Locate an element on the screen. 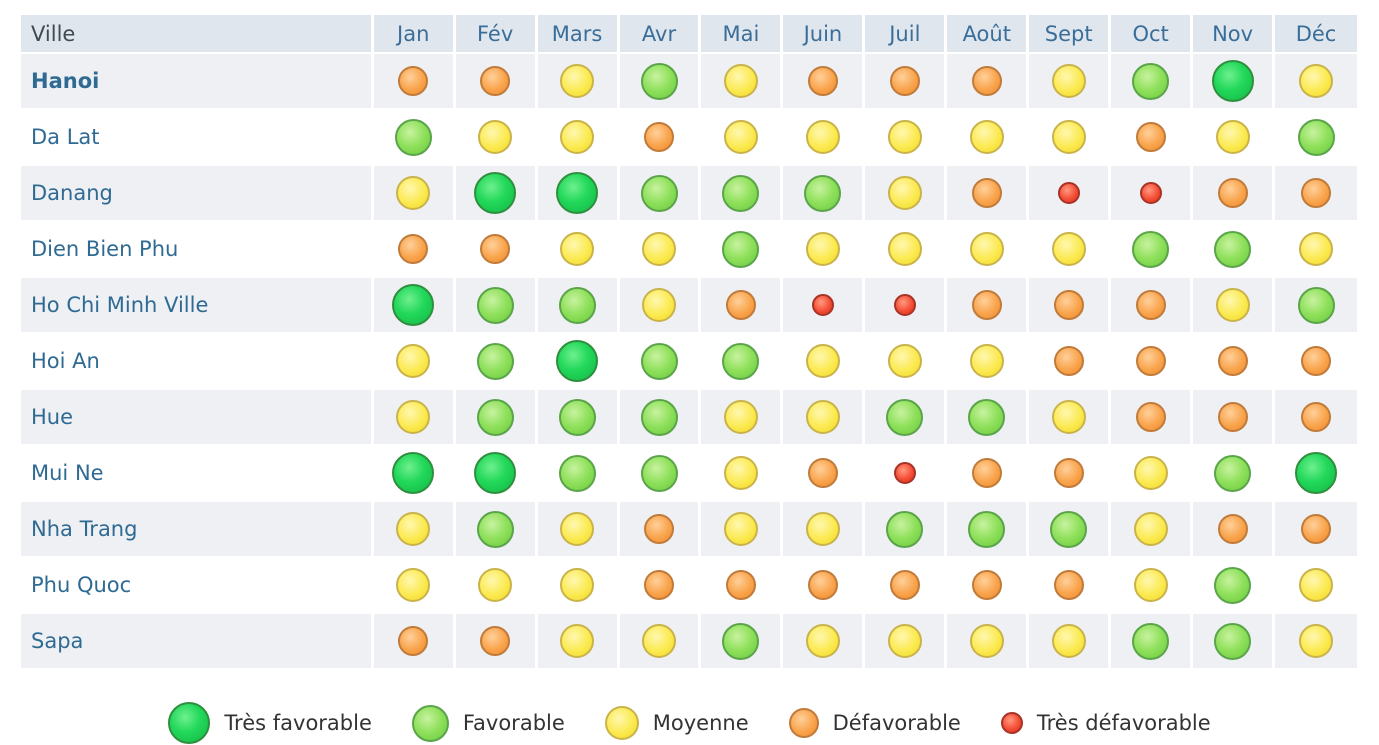 The width and height of the screenshot is (1379, 745). city-link: Hoi An is located at coordinates (197, 361).